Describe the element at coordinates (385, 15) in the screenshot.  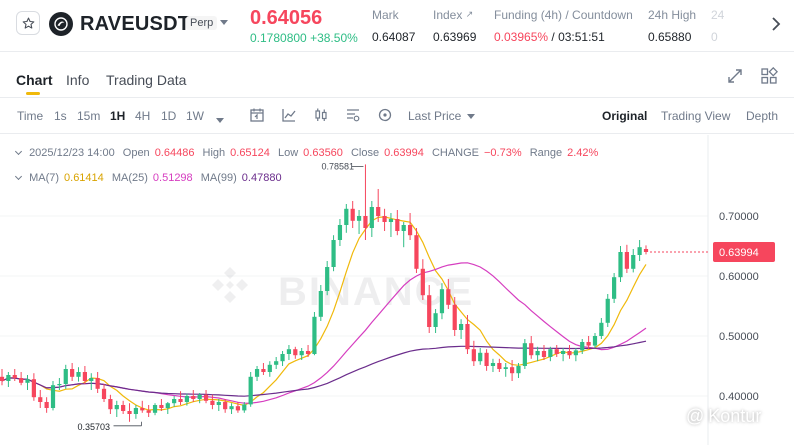
I see `mark-label: Mark` at that location.